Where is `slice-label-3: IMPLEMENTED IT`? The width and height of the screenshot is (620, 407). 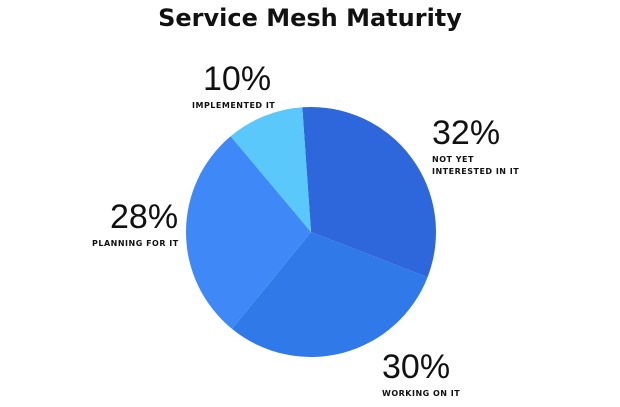 slice-label-3: IMPLEMENTED IT is located at coordinates (234, 105).